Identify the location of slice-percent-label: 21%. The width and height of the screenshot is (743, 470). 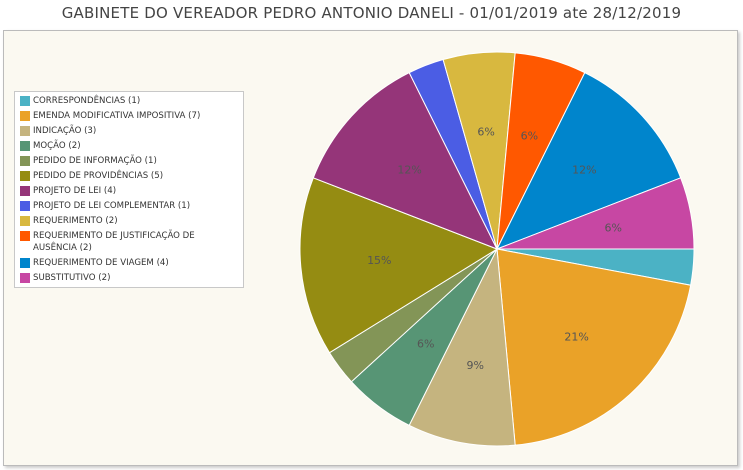
(576, 336).